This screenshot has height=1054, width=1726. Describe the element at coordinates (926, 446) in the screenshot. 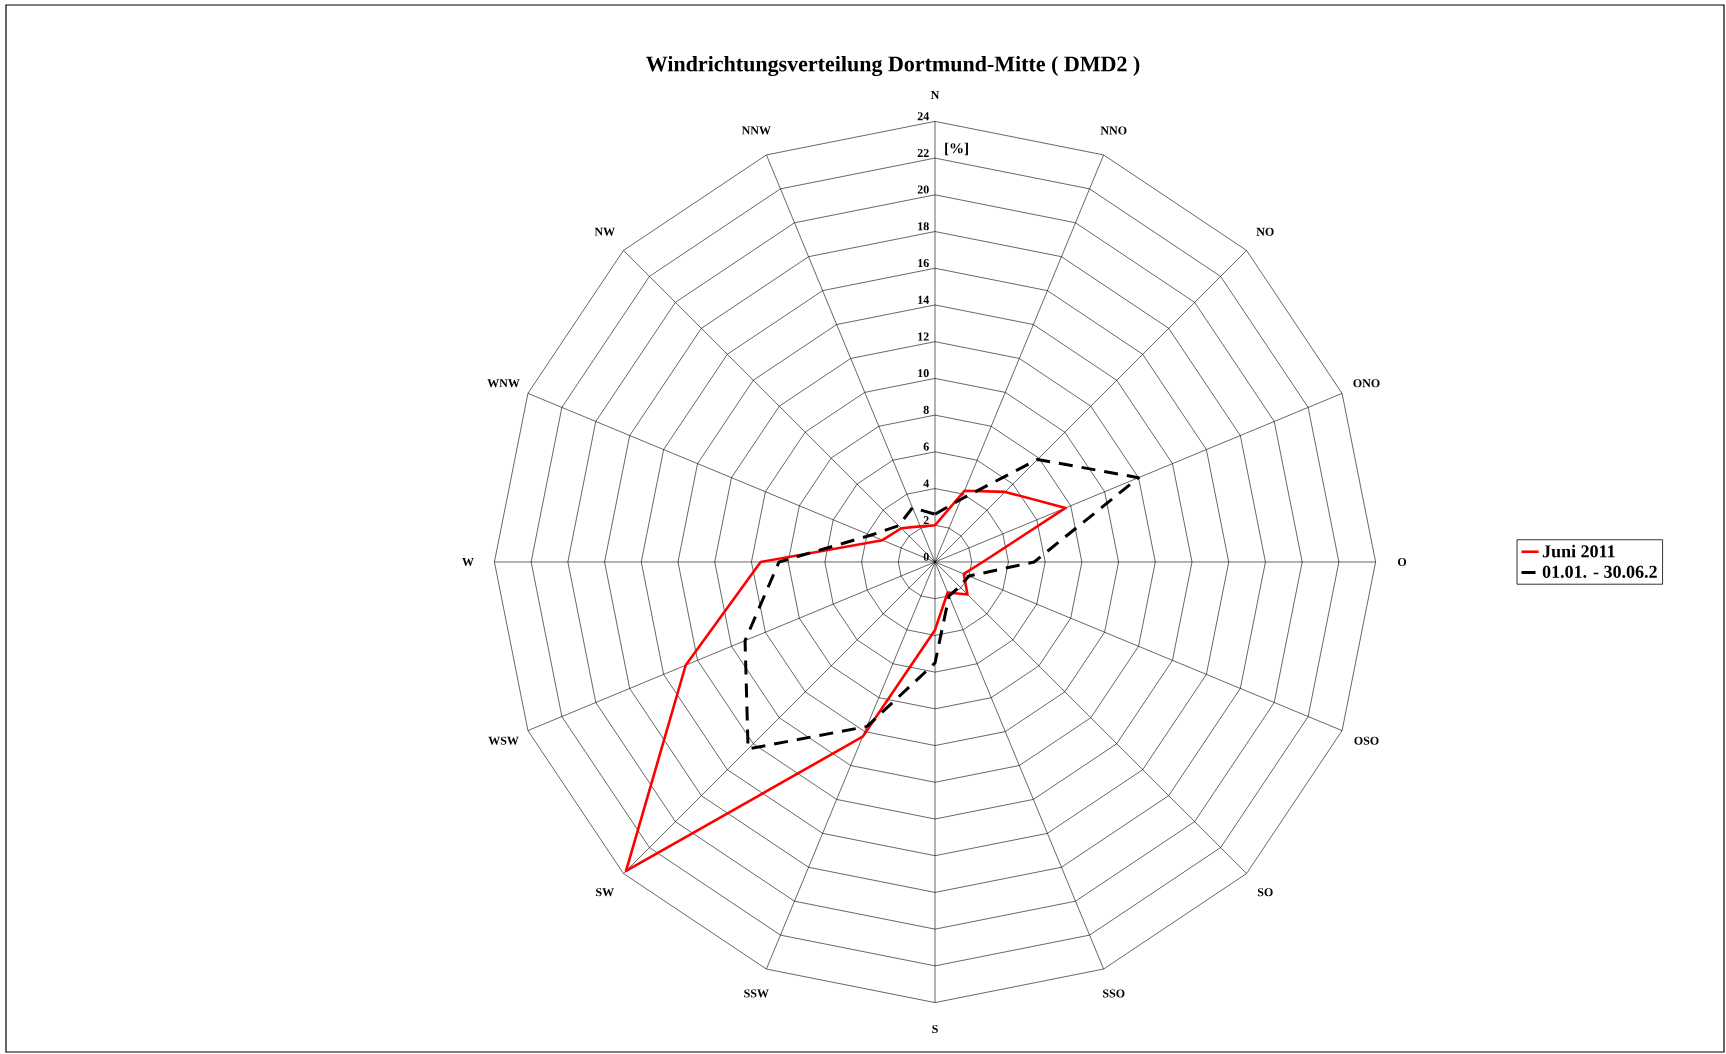

I see `y-tick-label: 6` at that location.